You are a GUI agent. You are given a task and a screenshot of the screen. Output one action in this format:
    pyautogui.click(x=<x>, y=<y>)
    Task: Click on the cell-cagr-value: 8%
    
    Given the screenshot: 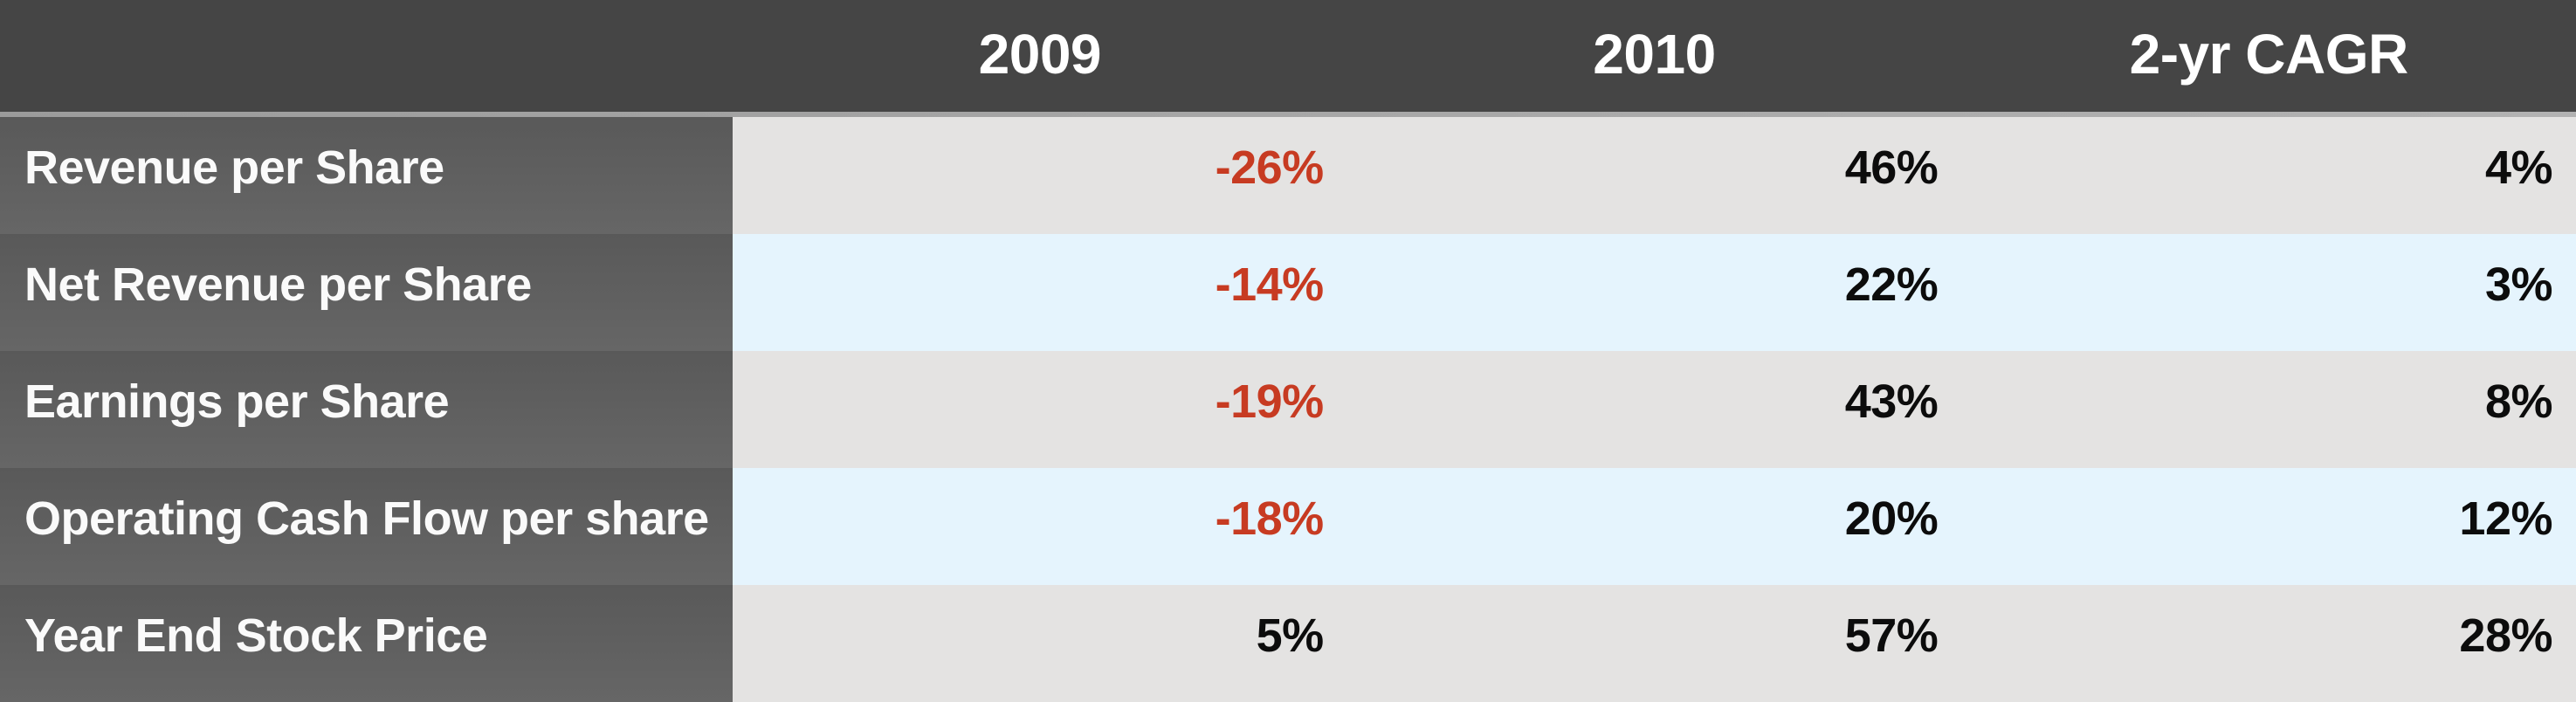 What is the action you would take?
    pyautogui.click(x=2518, y=401)
    